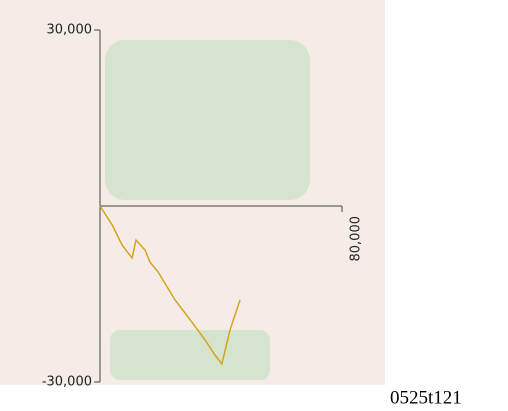 This screenshot has width=508, height=411. What do you see at coordinates (170, 285) in the screenshot?
I see `data-line` at bounding box center [170, 285].